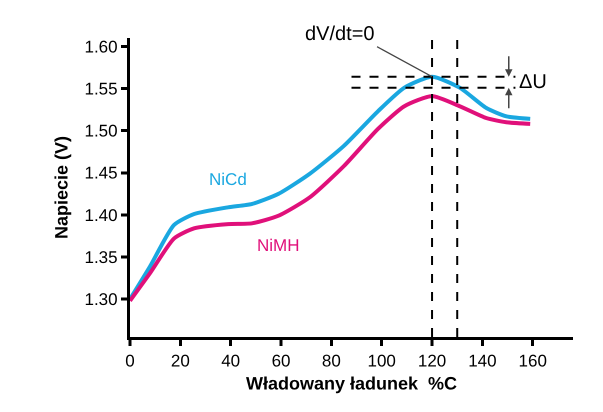  What do you see at coordinates (130, 360) in the screenshot?
I see `x-tick-label: 0` at bounding box center [130, 360].